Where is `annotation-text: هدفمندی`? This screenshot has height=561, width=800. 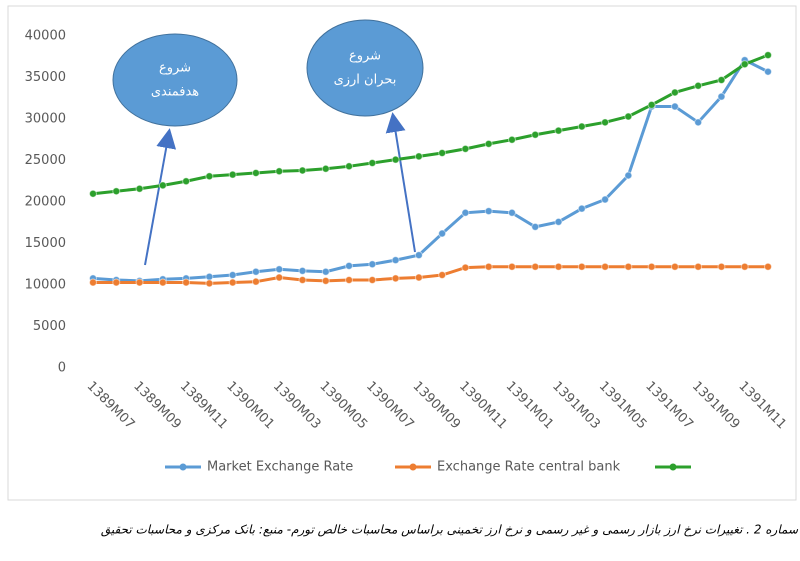 annotation-text: هدفمندی is located at coordinates (175, 92).